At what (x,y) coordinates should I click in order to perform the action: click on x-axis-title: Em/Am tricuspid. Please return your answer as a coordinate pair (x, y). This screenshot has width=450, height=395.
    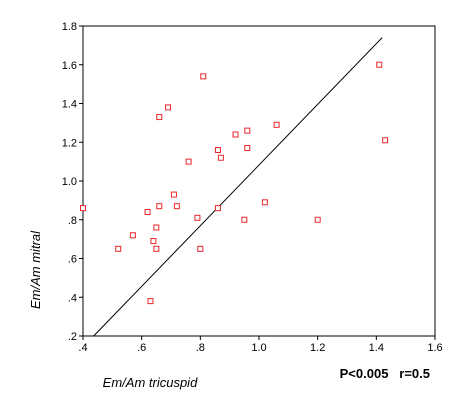
    Looking at the image, I should click on (150, 382).